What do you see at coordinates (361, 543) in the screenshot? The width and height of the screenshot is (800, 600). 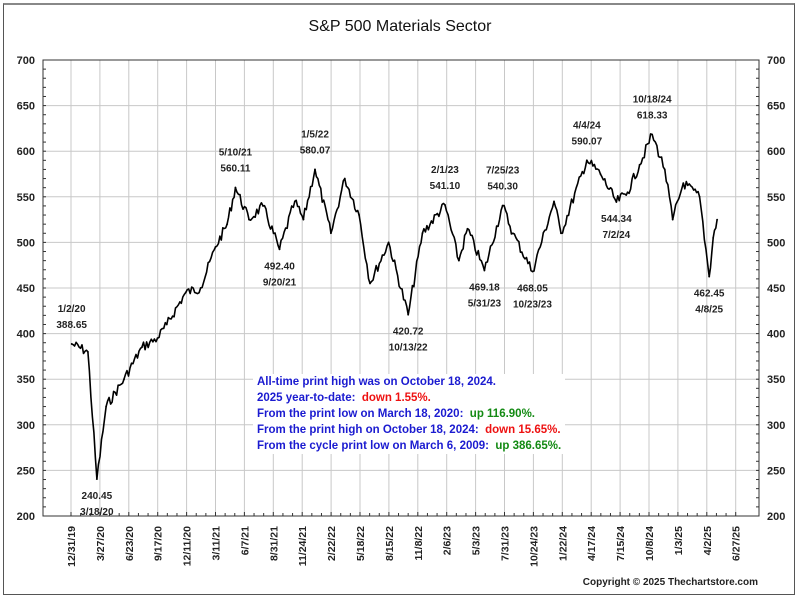 I see `x-tick-label: 5/18/22` at bounding box center [361, 543].